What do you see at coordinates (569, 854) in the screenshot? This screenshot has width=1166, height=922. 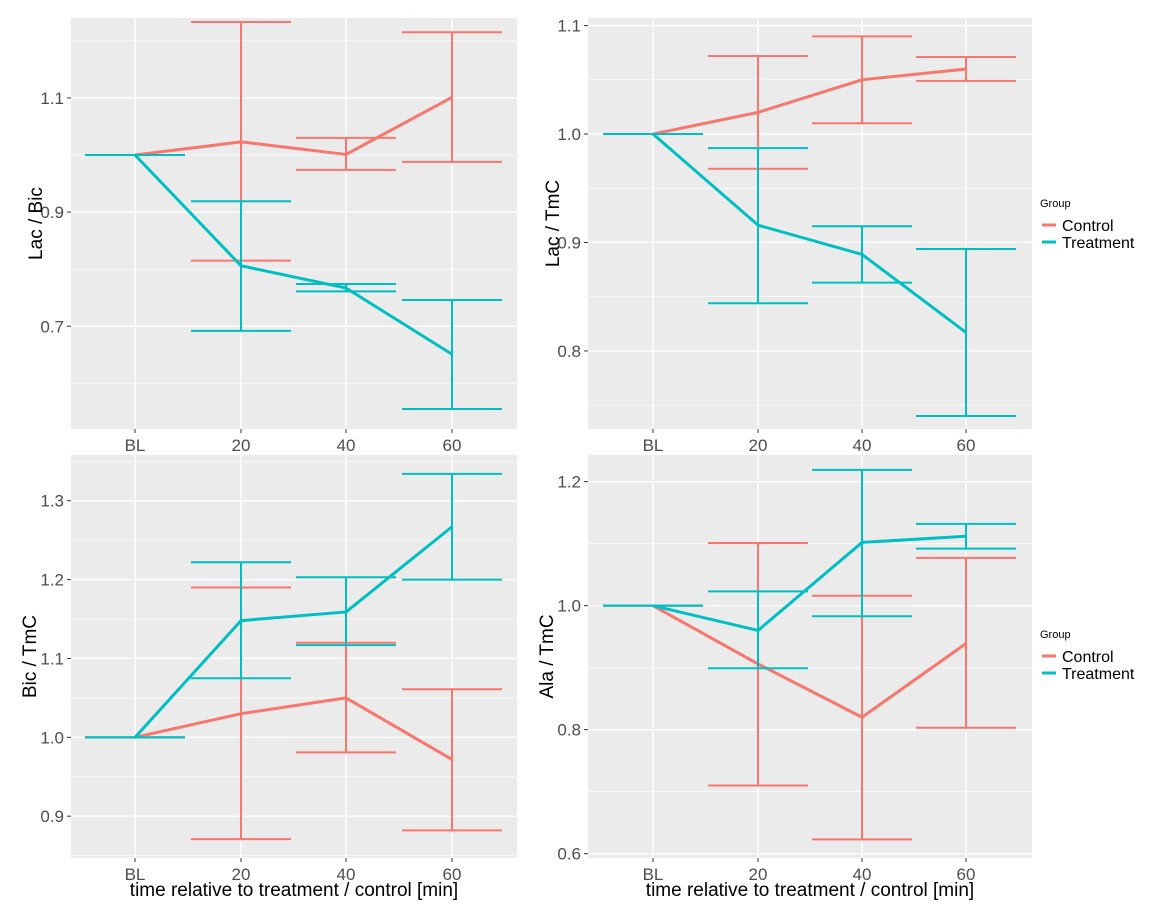 I see `y-tick-label: 0.6` at bounding box center [569, 854].